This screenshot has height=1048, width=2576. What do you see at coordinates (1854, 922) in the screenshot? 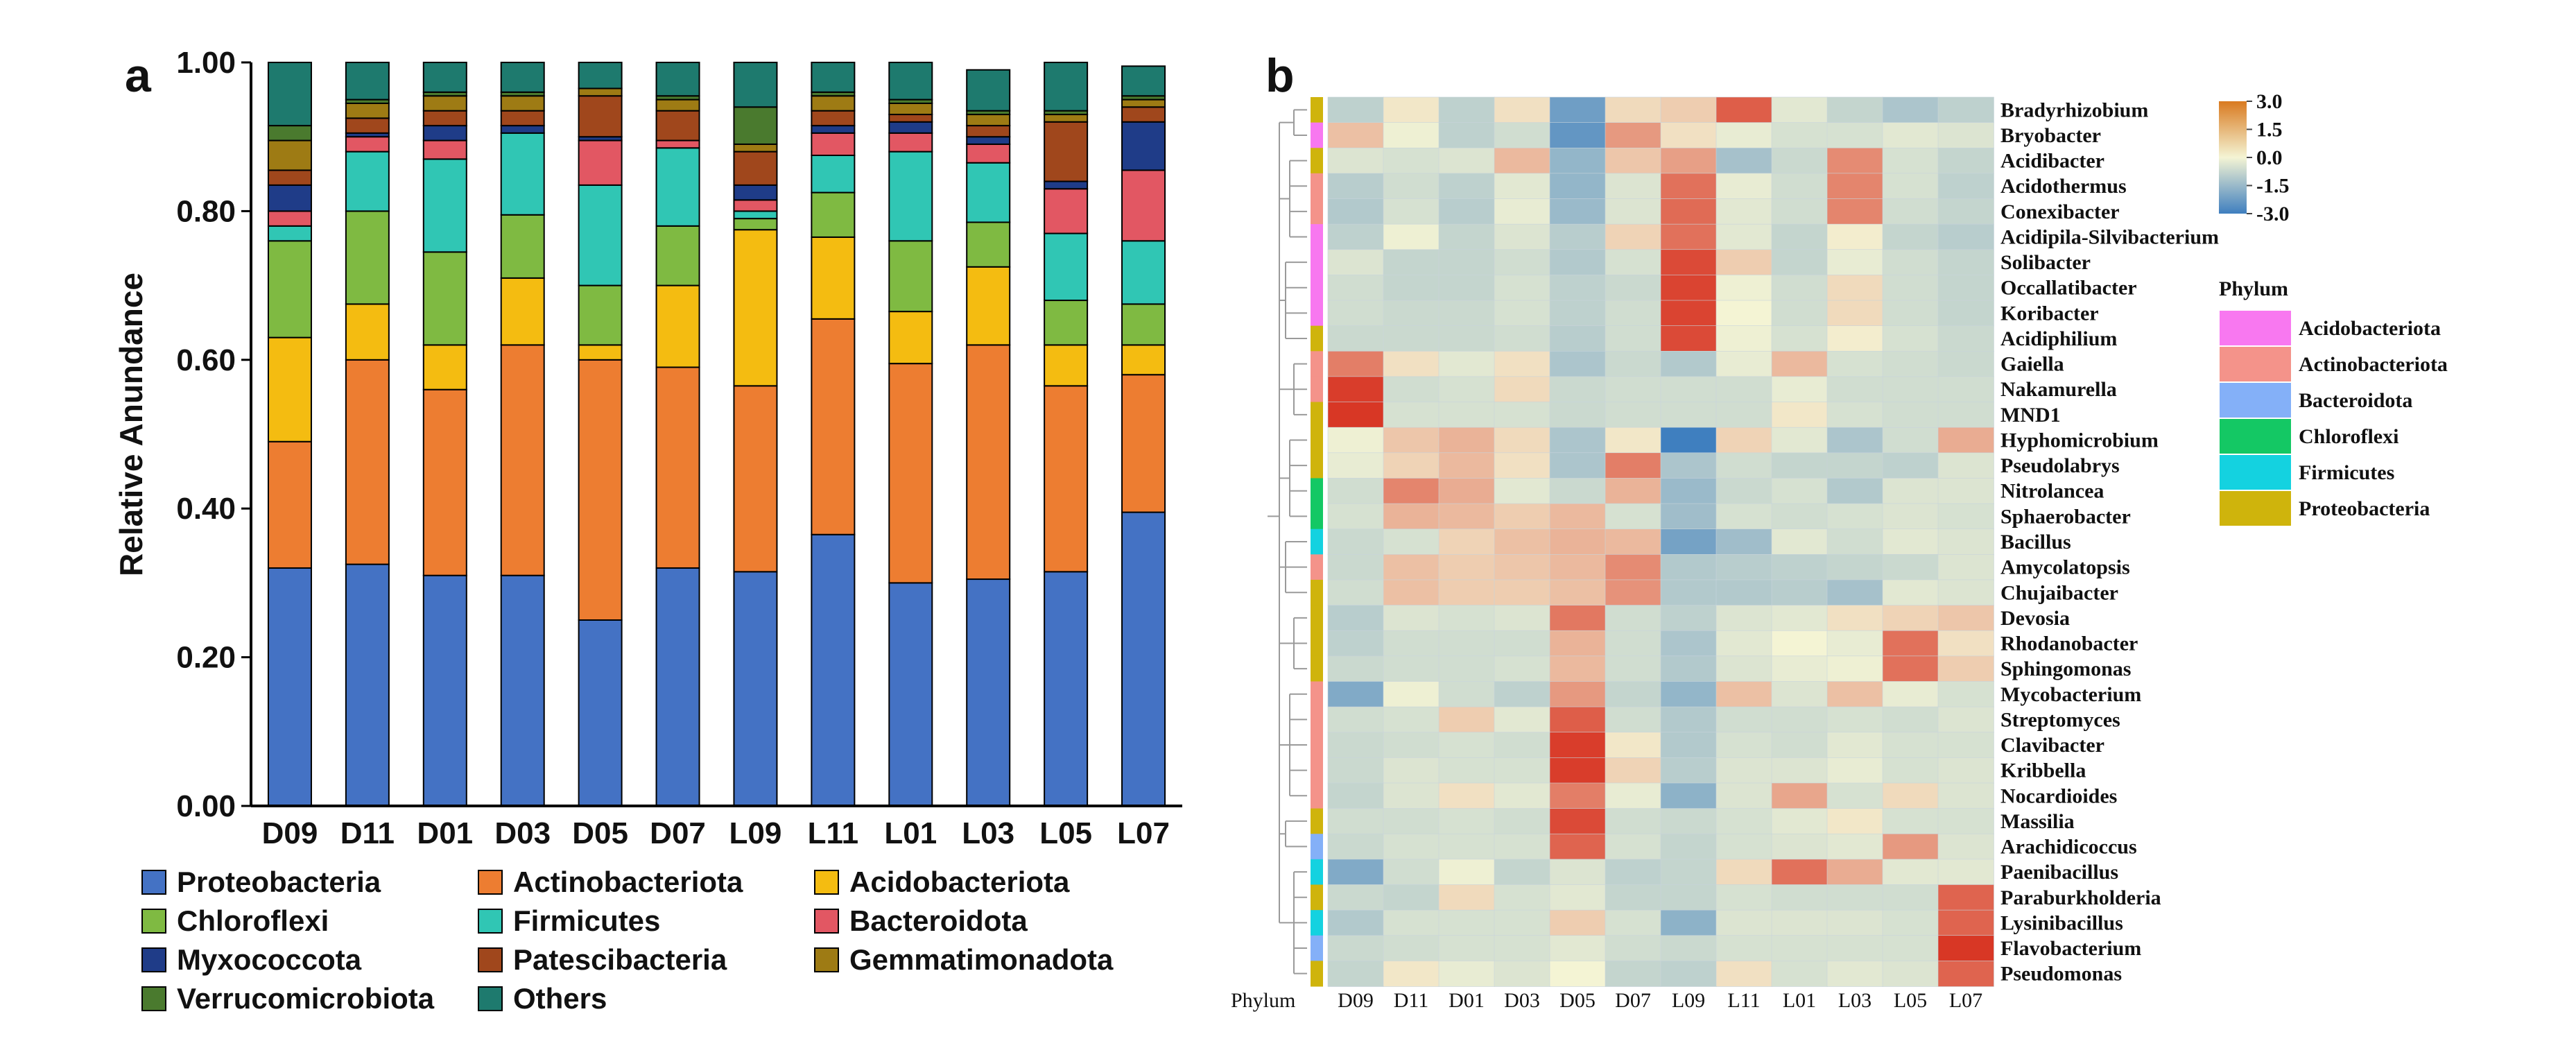
I see `heatmap-cell-lysinibacillus-l03` at bounding box center [1854, 922].